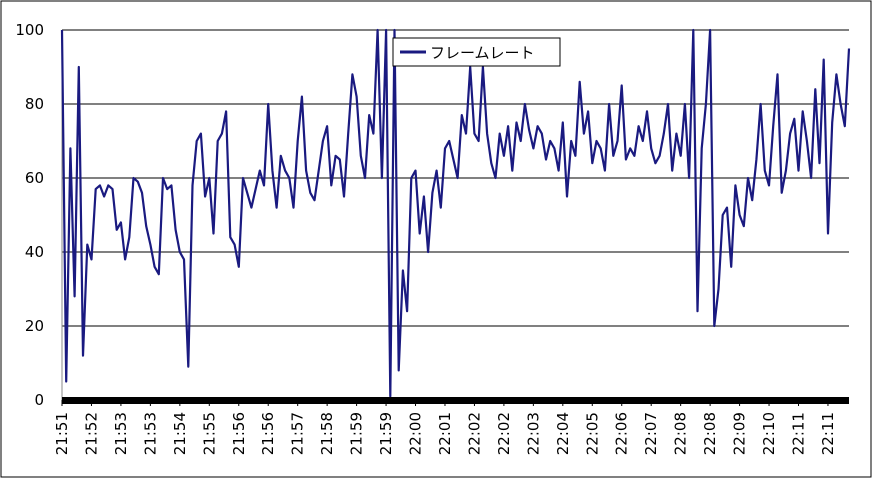 The width and height of the screenshot is (873, 479). I want to click on x-tick-label: 22:09, so click(740, 433).